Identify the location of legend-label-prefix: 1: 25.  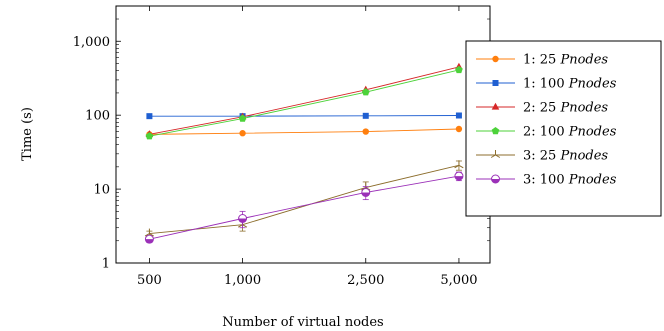
(541, 60).